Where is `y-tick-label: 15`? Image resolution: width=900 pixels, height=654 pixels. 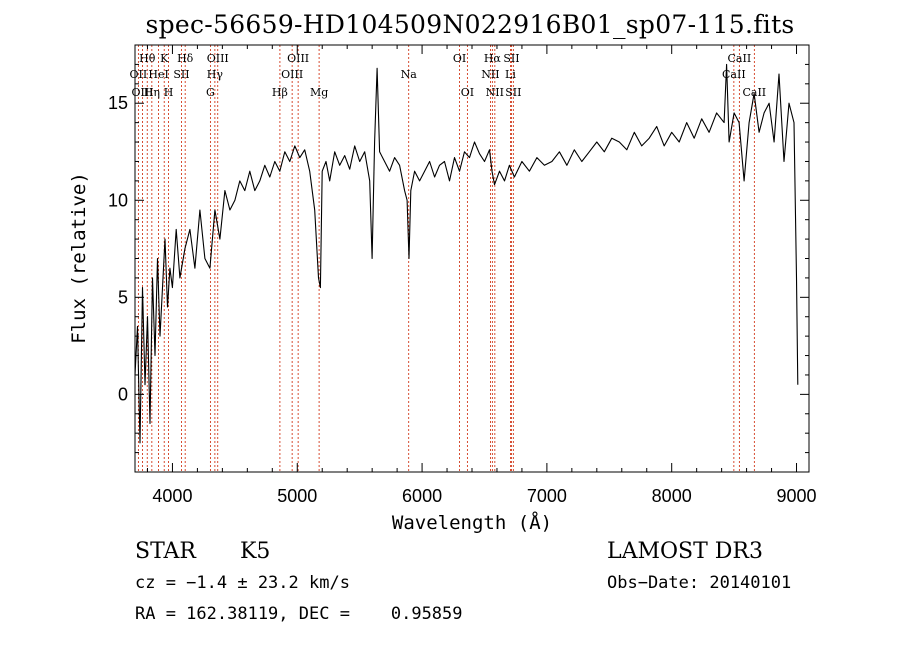 y-tick-label: 15 is located at coordinates (118, 103).